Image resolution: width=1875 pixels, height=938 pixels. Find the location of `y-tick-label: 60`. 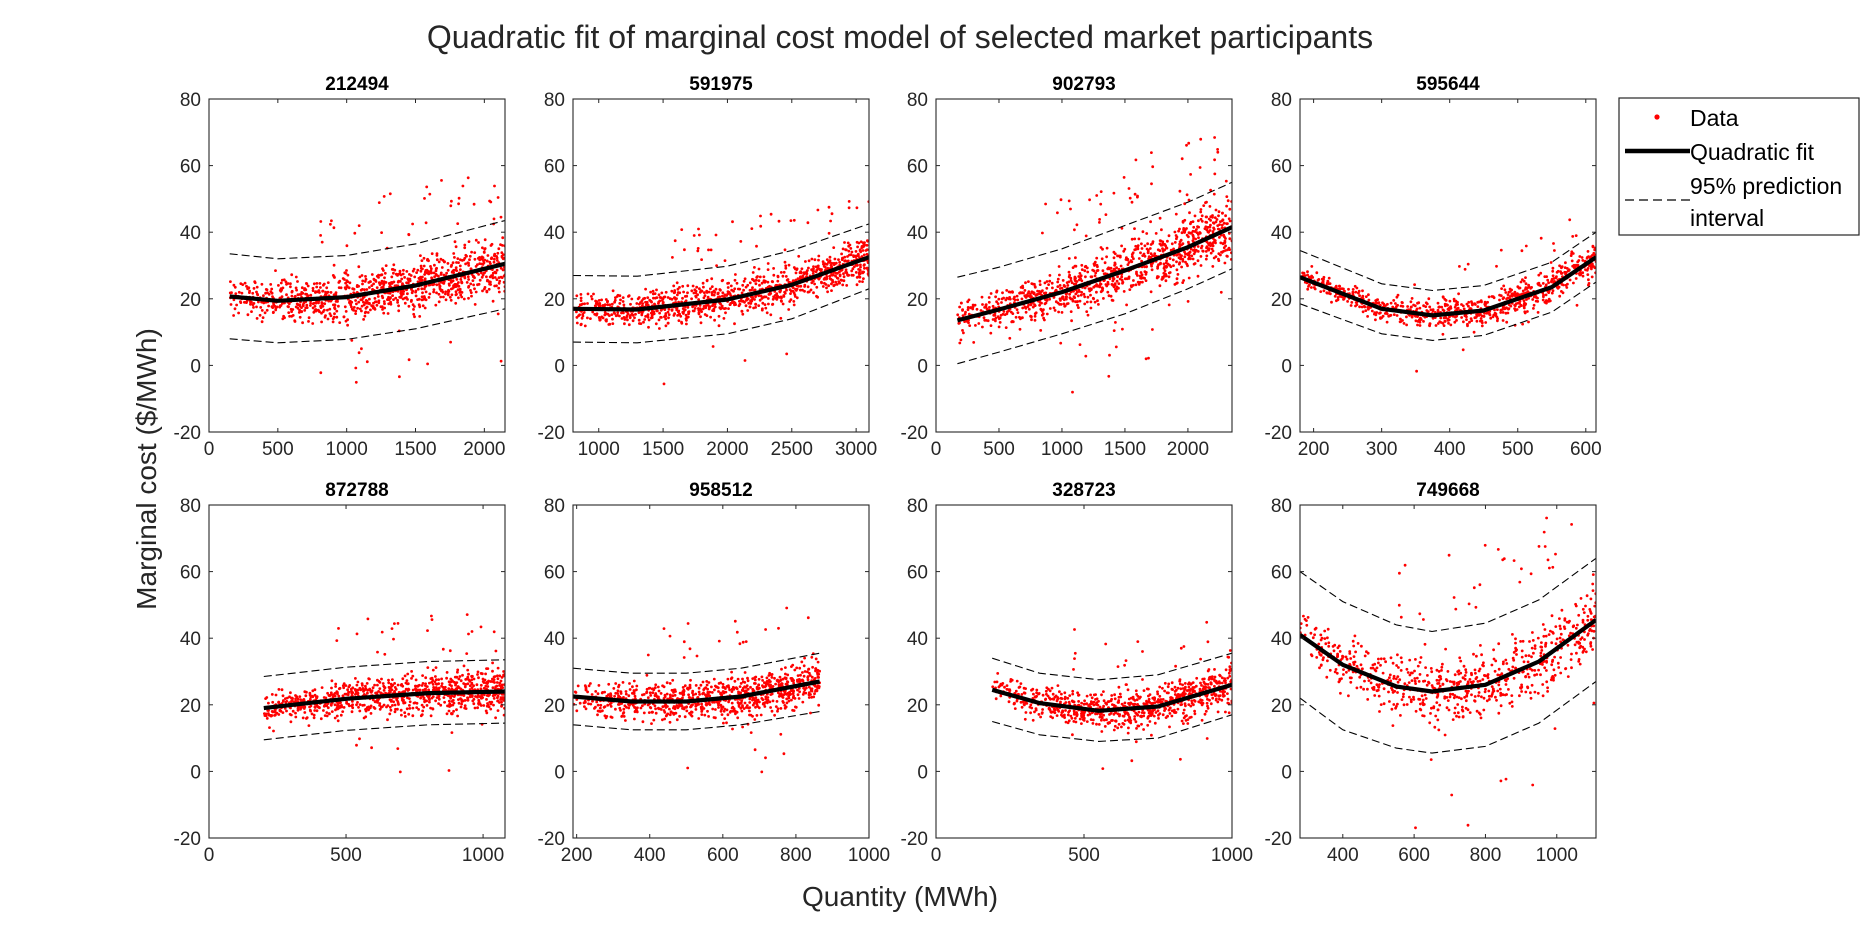

y-tick-label: 60 is located at coordinates (554, 167).